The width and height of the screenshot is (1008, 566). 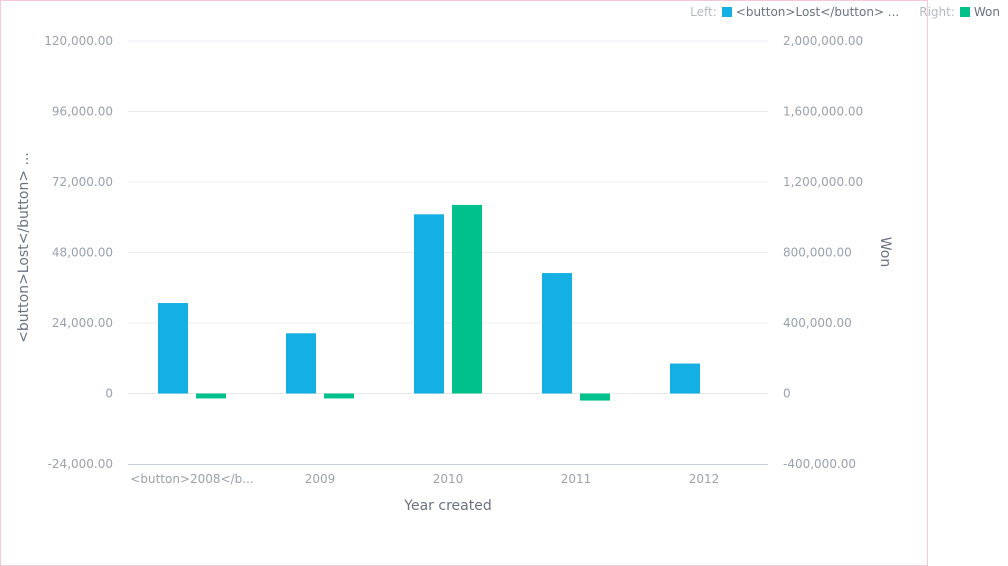 I want to click on x-tick-label: 2012, so click(x=704, y=479).